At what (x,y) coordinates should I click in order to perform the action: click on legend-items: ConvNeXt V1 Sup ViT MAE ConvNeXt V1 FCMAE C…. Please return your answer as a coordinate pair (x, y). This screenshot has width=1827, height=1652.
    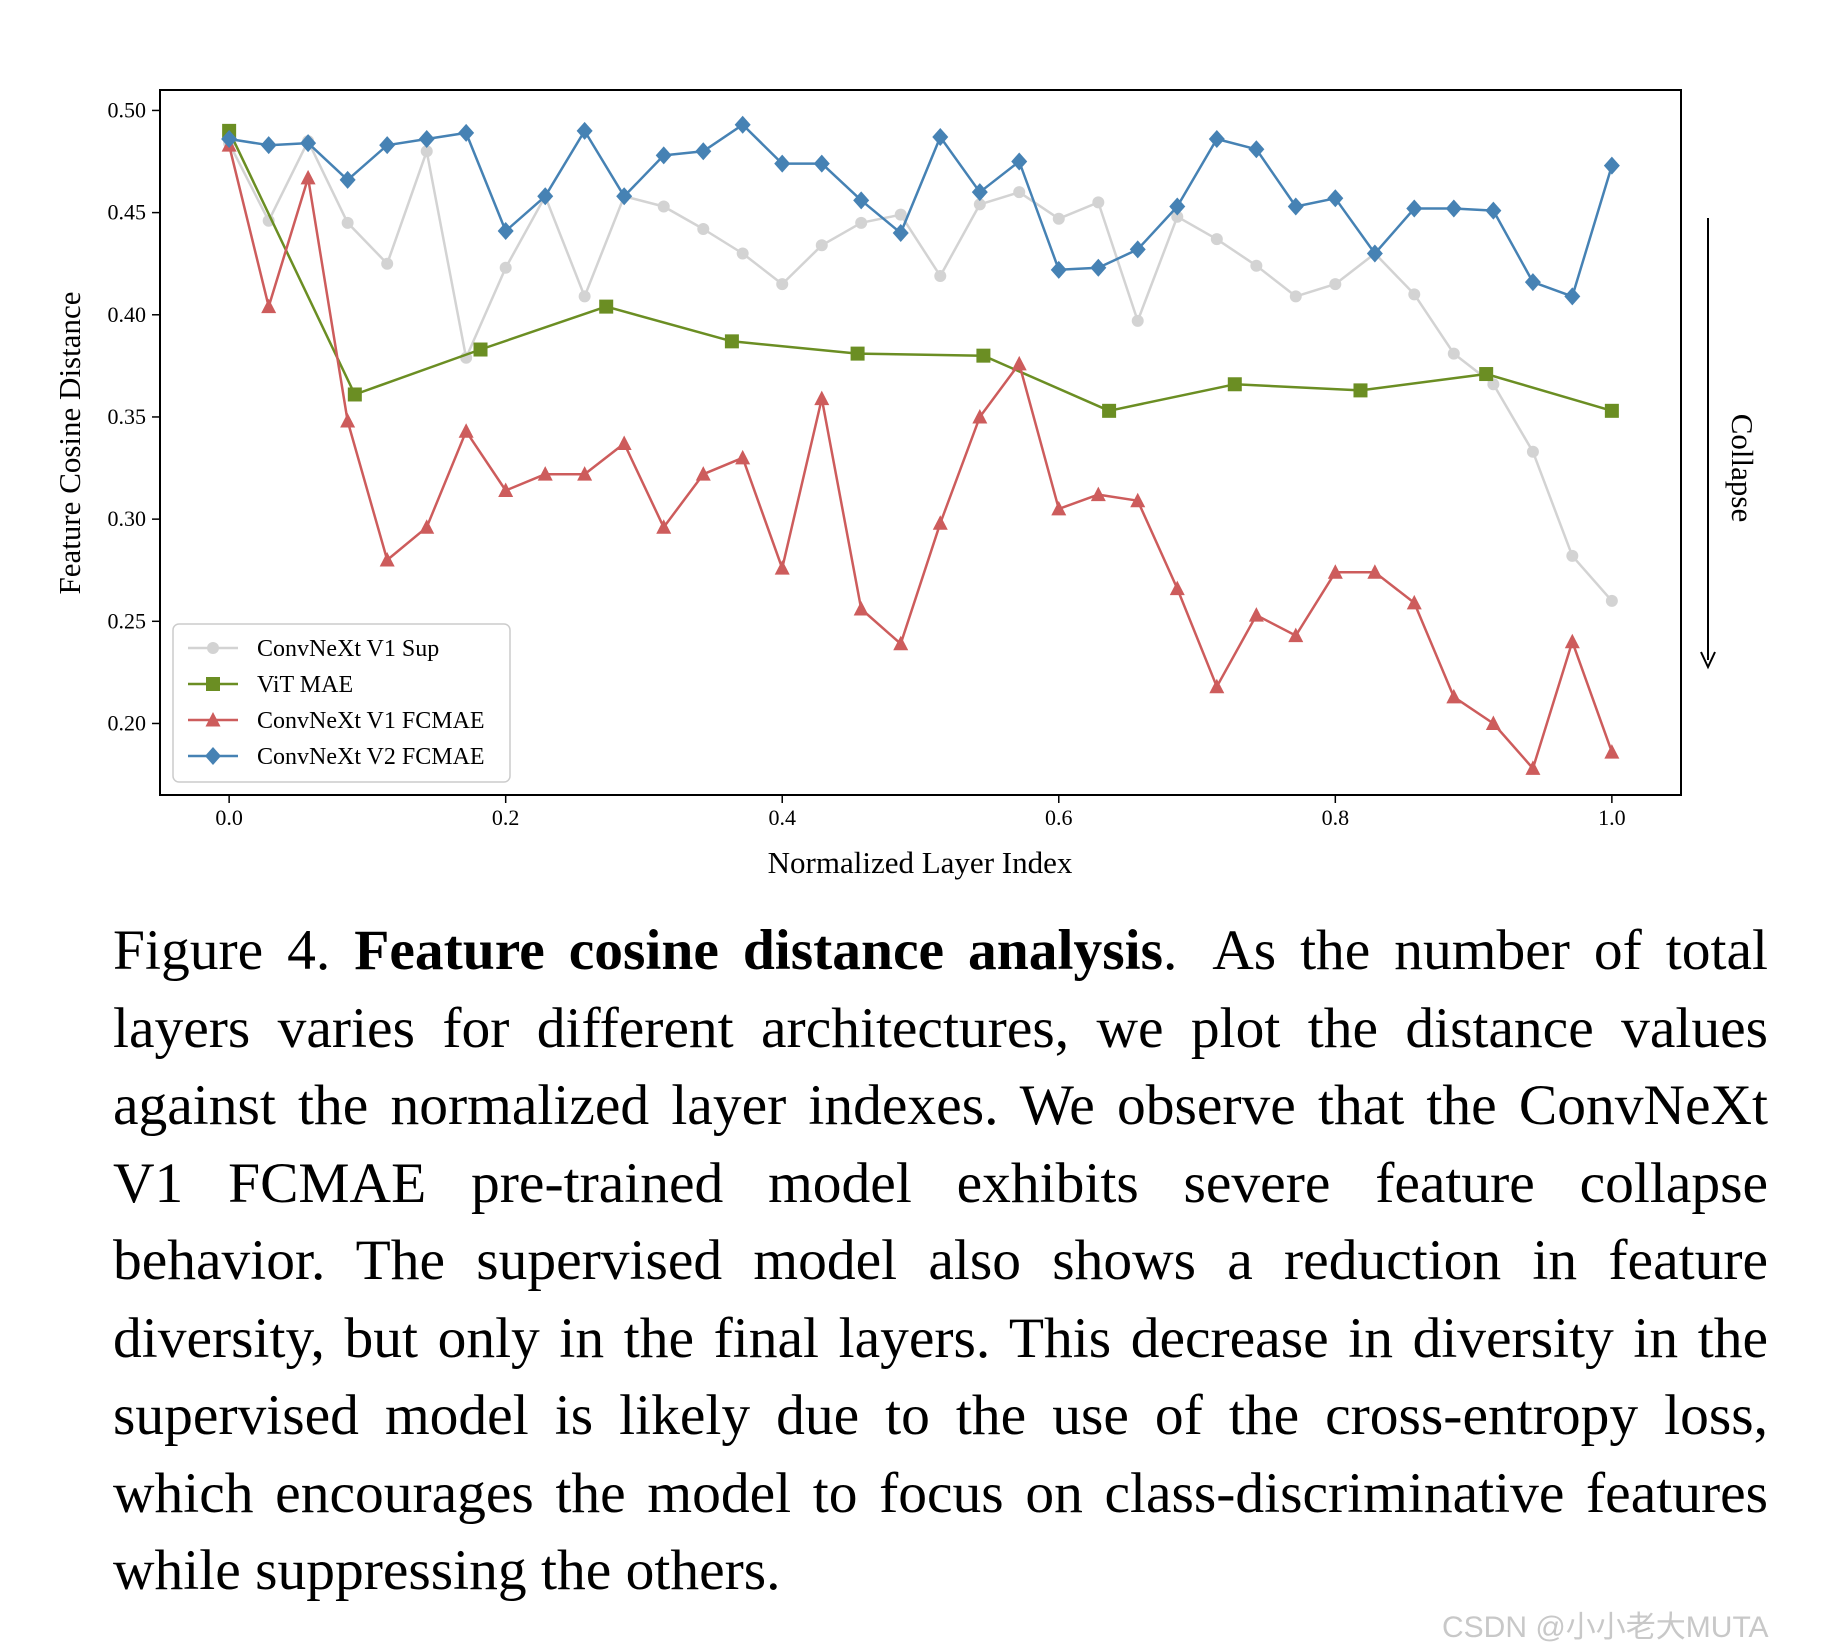
    Looking at the image, I should click on (336, 703).